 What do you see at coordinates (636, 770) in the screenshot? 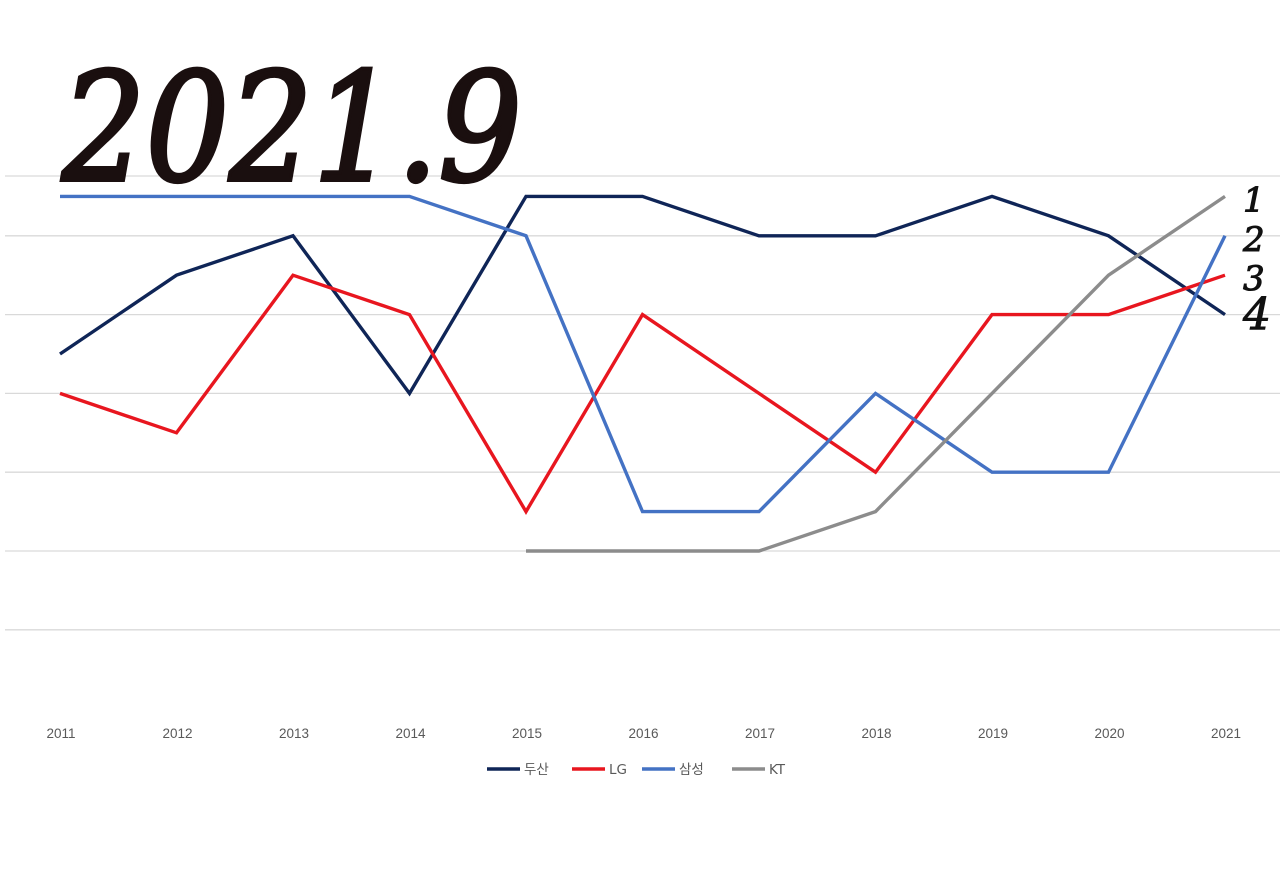
I see `legend: 두산 LG 삼성 KT` at bounding box center [636, 770].